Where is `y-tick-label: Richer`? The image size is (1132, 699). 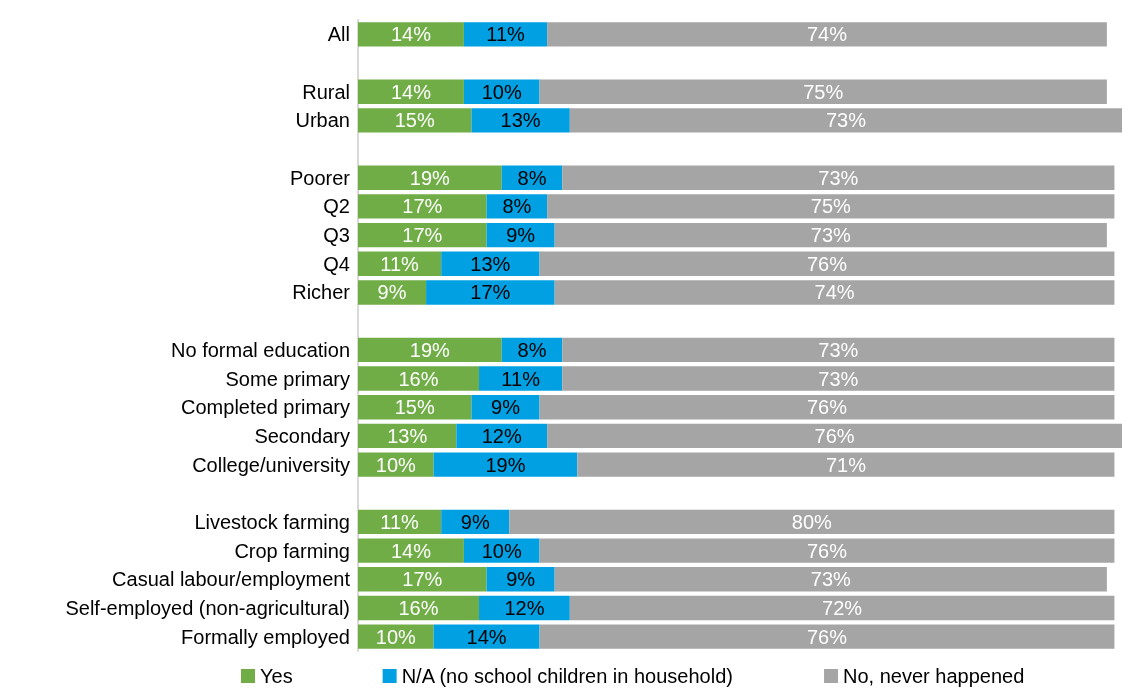
y-tick-label: Richer is located at coordinates (321, 292).